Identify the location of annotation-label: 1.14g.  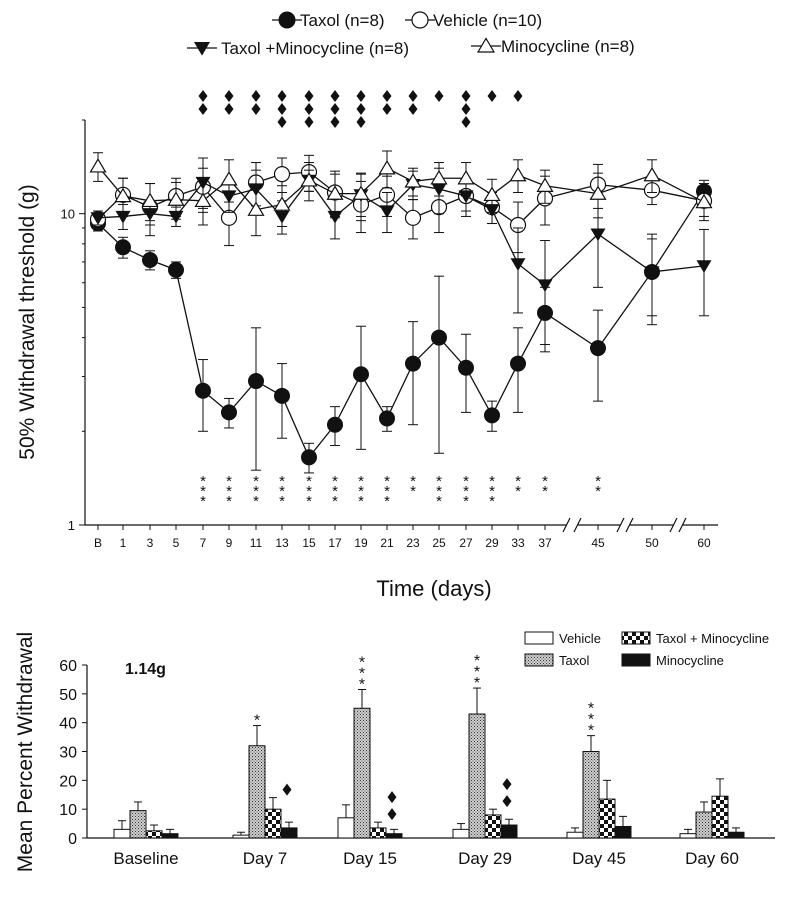
(145, 669).